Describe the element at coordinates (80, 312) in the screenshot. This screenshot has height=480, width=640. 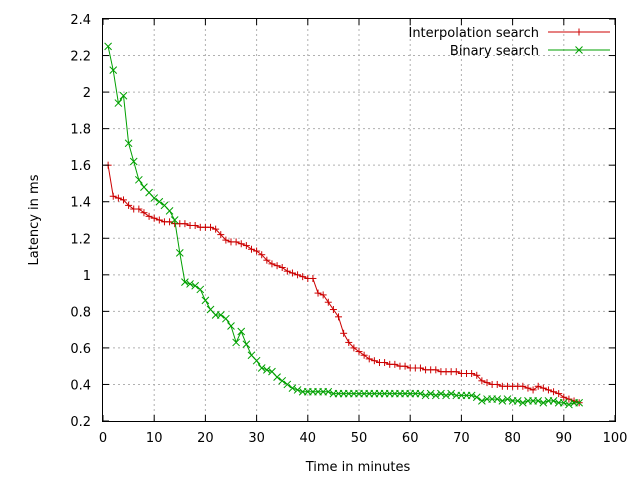
I see `y-tick-label: 0.8` at that location.